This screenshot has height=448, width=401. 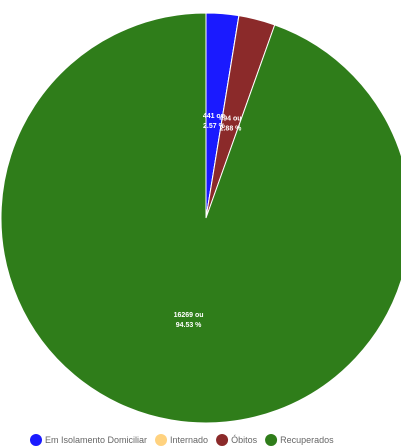 What do you see at coordinates (307, 440) in the screenshot?
I see `legend-label-recuperados: Recuperados` at bounding box center [307, 440].